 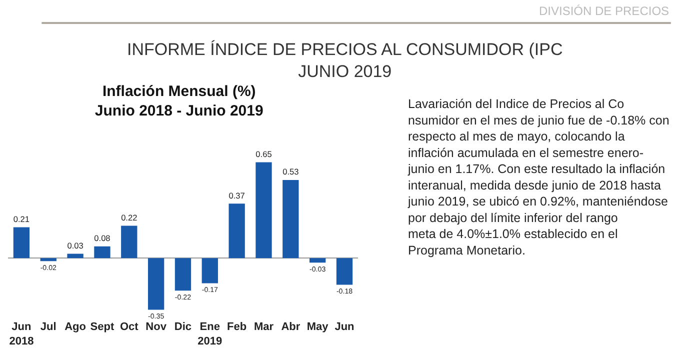 What do you see at coordinates (75, 327) in the screenshot?
I see `x-tick-label: Ago` at bounding box center [75, 327].